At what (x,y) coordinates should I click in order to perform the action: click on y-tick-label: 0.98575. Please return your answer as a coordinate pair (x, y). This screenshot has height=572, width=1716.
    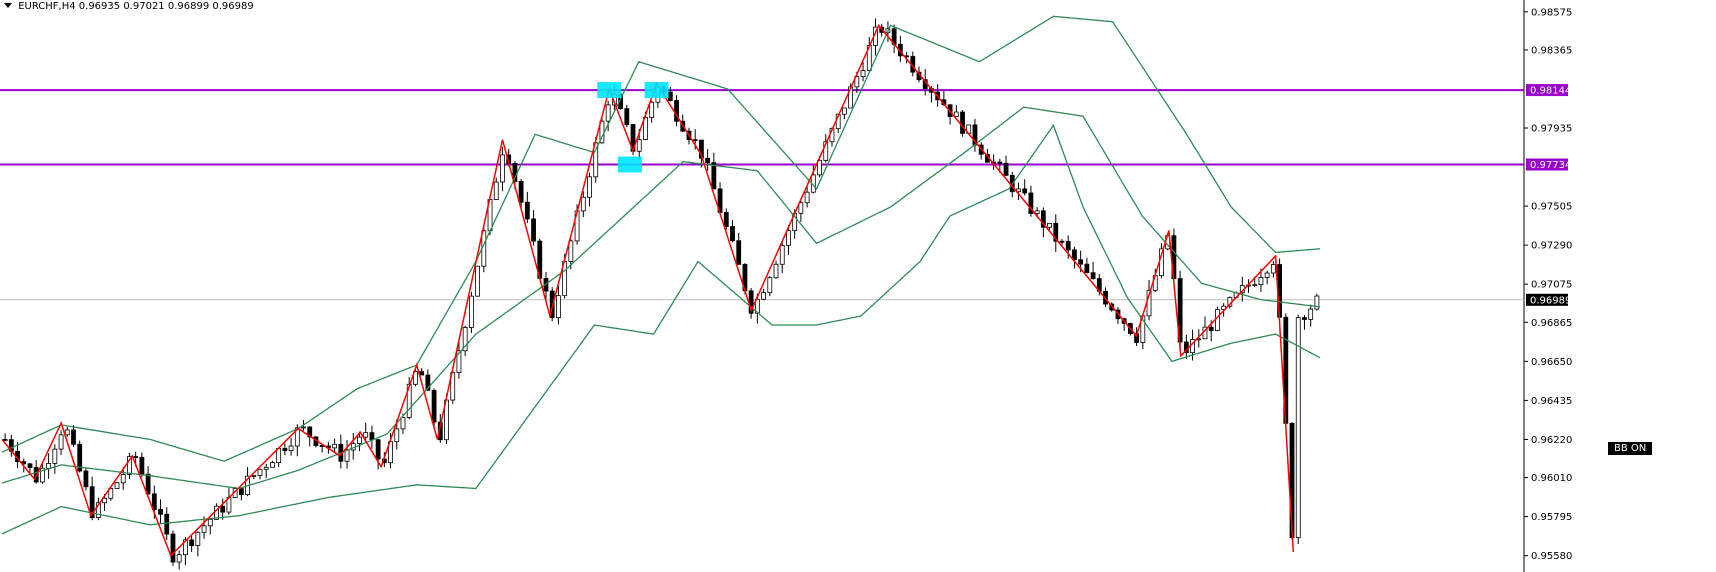
    Looking at the image, I should click on (1551, 12).